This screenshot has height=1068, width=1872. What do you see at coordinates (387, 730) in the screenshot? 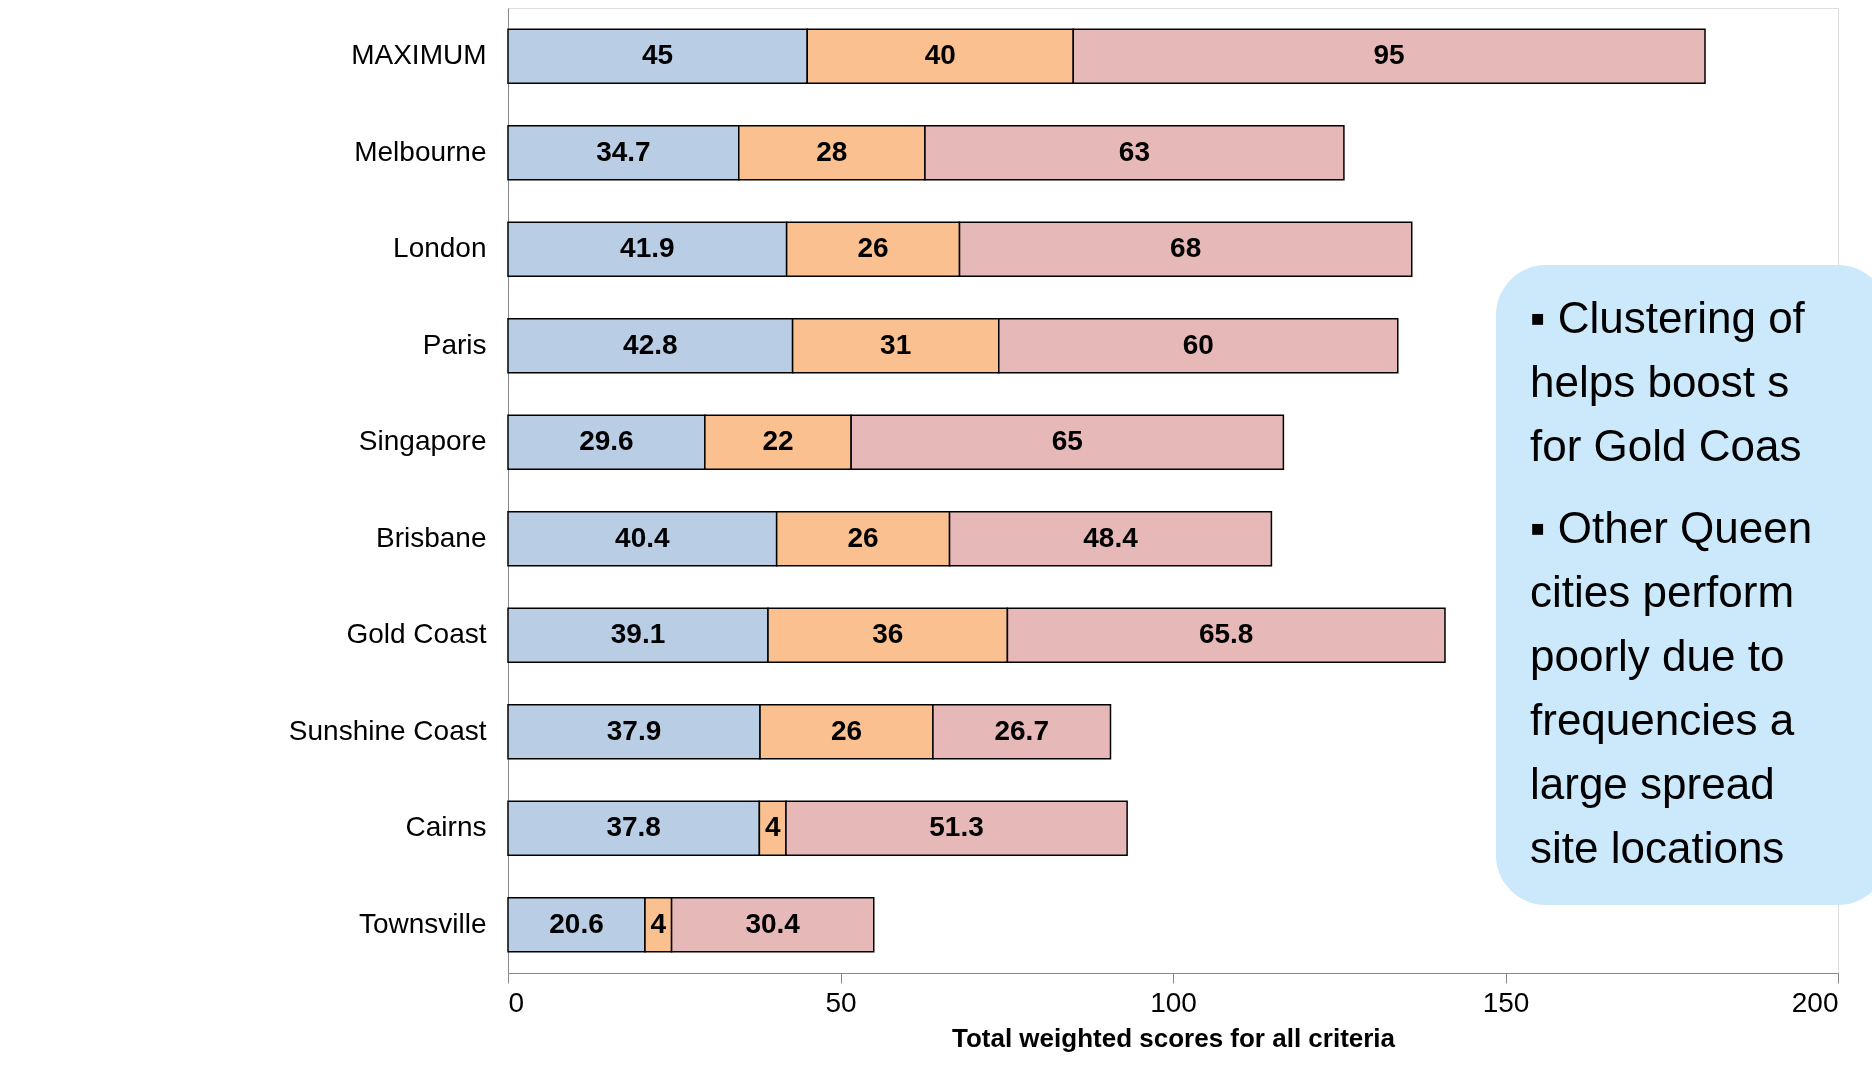
I see `y-tick-label: Sunshine Coast` at bounding box center [387, 730].